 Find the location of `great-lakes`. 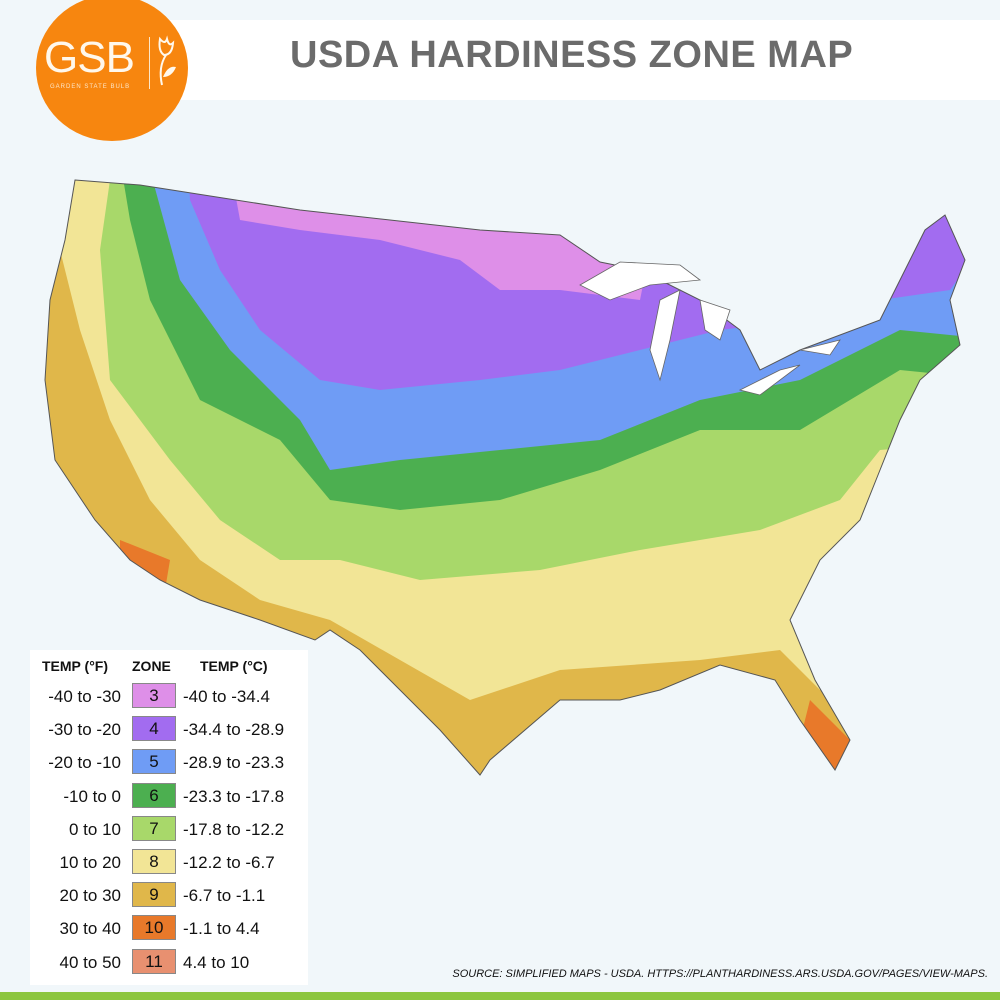

great-lakes is located at coordinates (710, 328).